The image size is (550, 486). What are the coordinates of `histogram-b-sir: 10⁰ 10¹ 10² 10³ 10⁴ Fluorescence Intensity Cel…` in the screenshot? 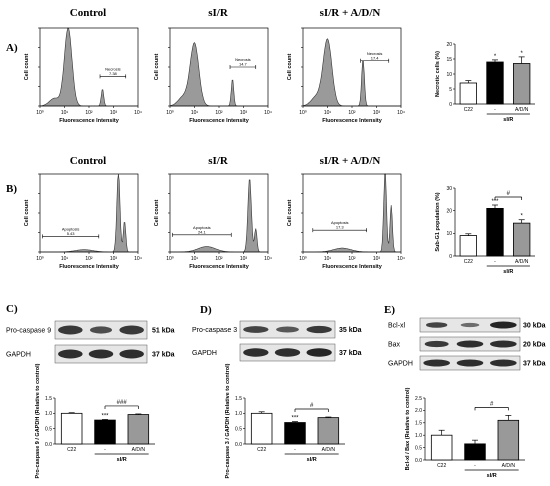 It's located at (213, 221).